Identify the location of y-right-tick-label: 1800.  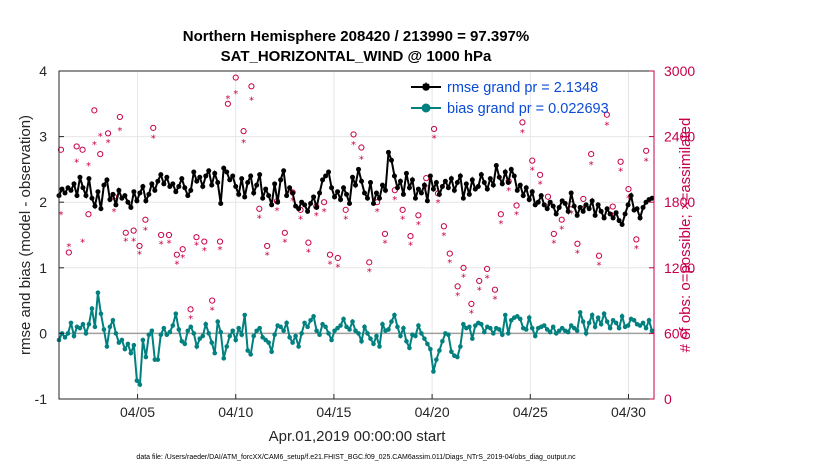
(679, 202).